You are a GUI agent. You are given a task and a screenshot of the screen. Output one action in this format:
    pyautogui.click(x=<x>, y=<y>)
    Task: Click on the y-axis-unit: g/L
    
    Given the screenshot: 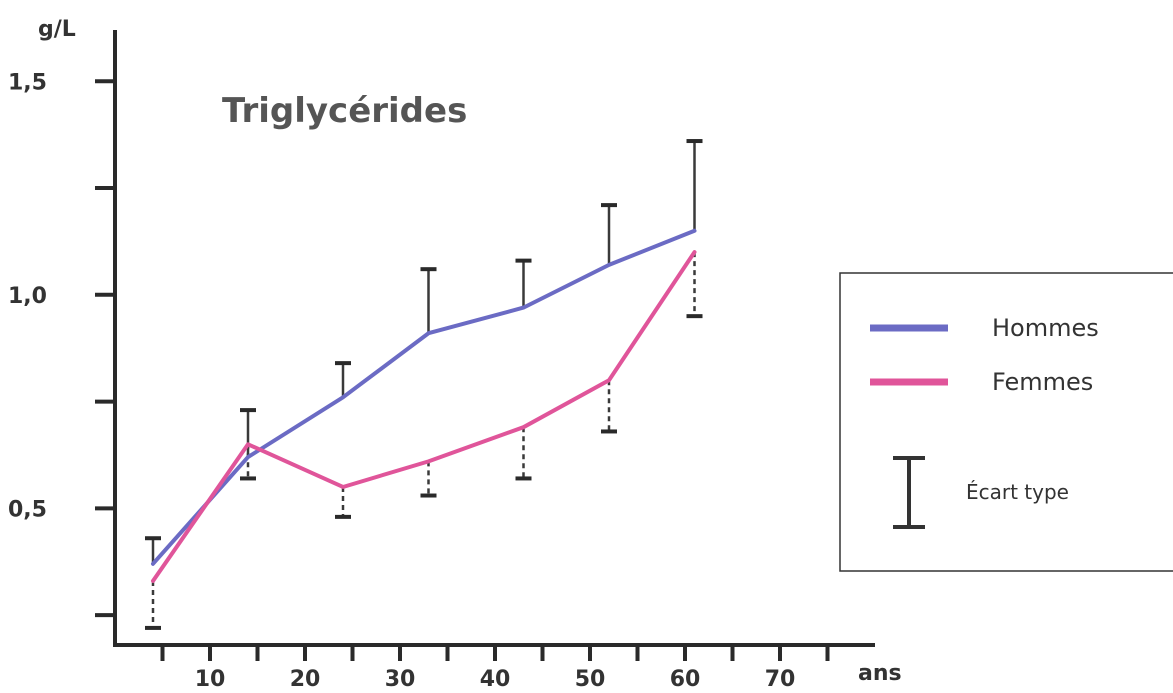 What is the action you would take?
    pyautogui.click(x=57, y=29)
    